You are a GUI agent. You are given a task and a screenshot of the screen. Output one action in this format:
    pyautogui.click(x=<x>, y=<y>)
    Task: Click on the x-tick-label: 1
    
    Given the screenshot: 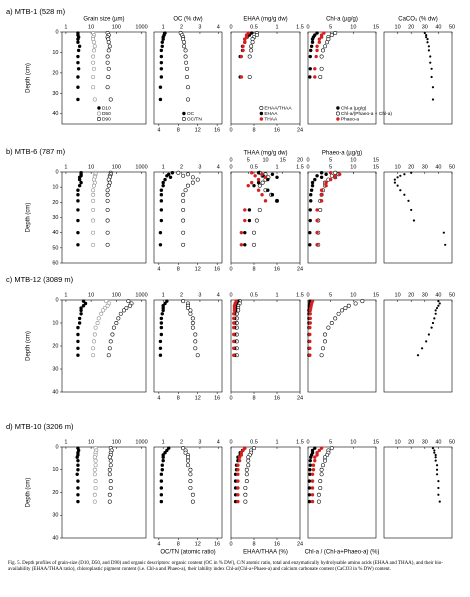 What is the action you would take?
    pyautogui.click(x=163, y=295)
    